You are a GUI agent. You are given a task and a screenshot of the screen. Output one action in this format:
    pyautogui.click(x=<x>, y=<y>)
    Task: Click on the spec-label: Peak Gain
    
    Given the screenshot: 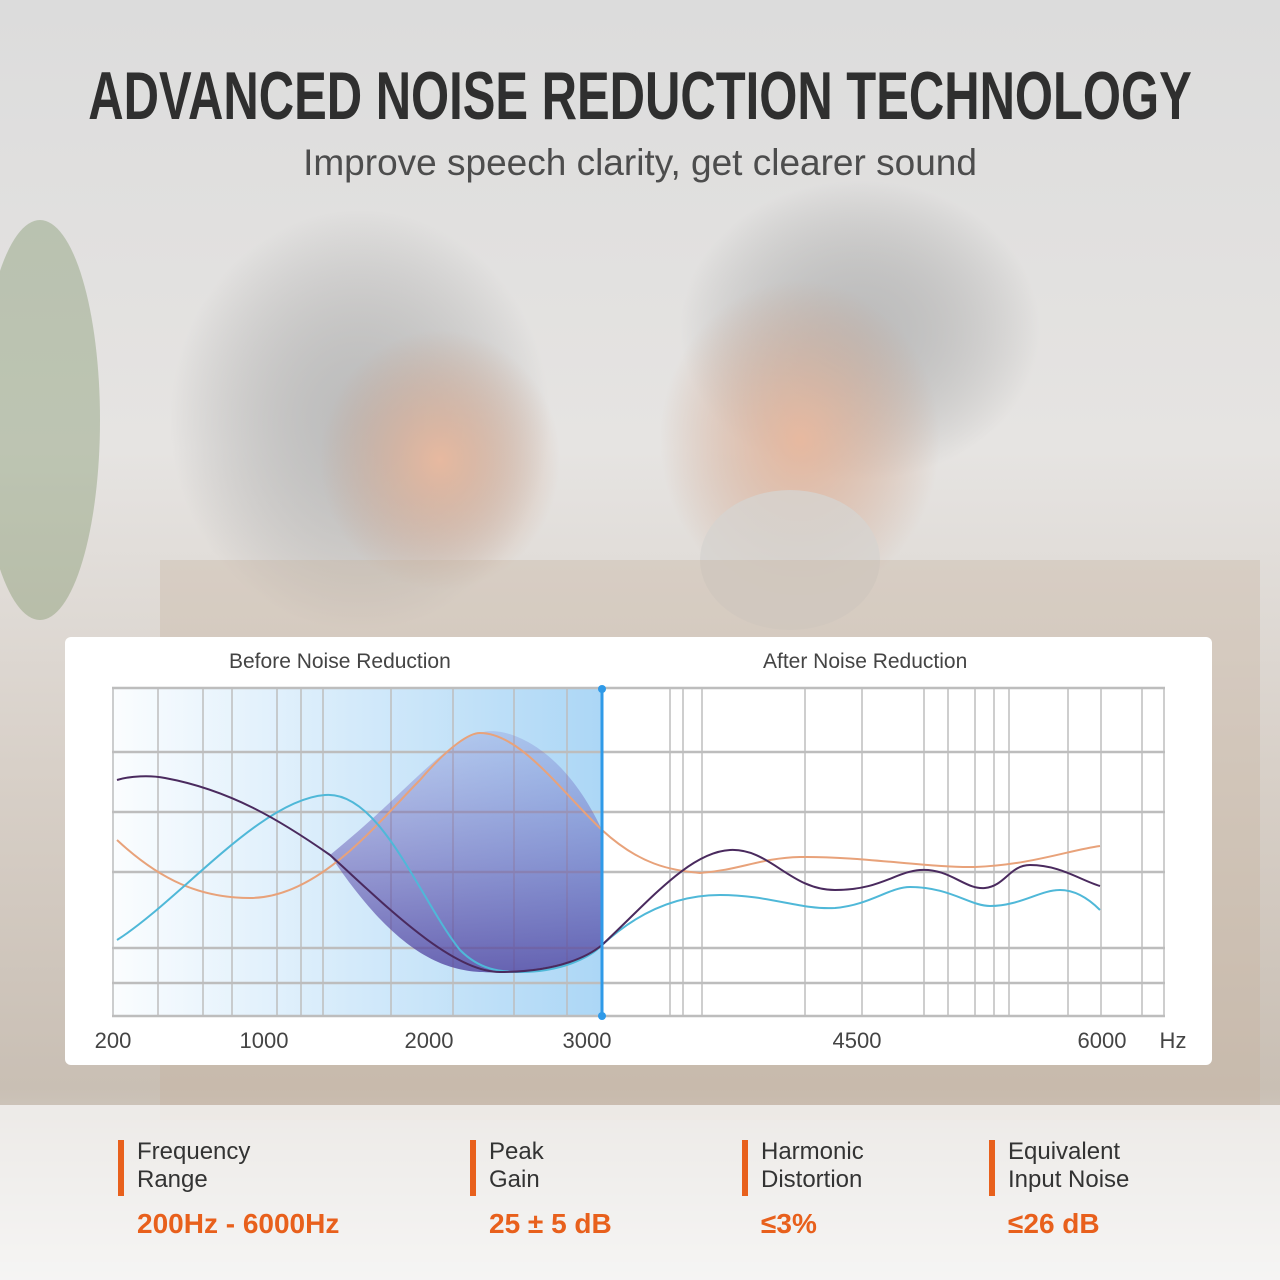 What is the action you would take?
    pyautogui.click(x=516, y=1165)
    